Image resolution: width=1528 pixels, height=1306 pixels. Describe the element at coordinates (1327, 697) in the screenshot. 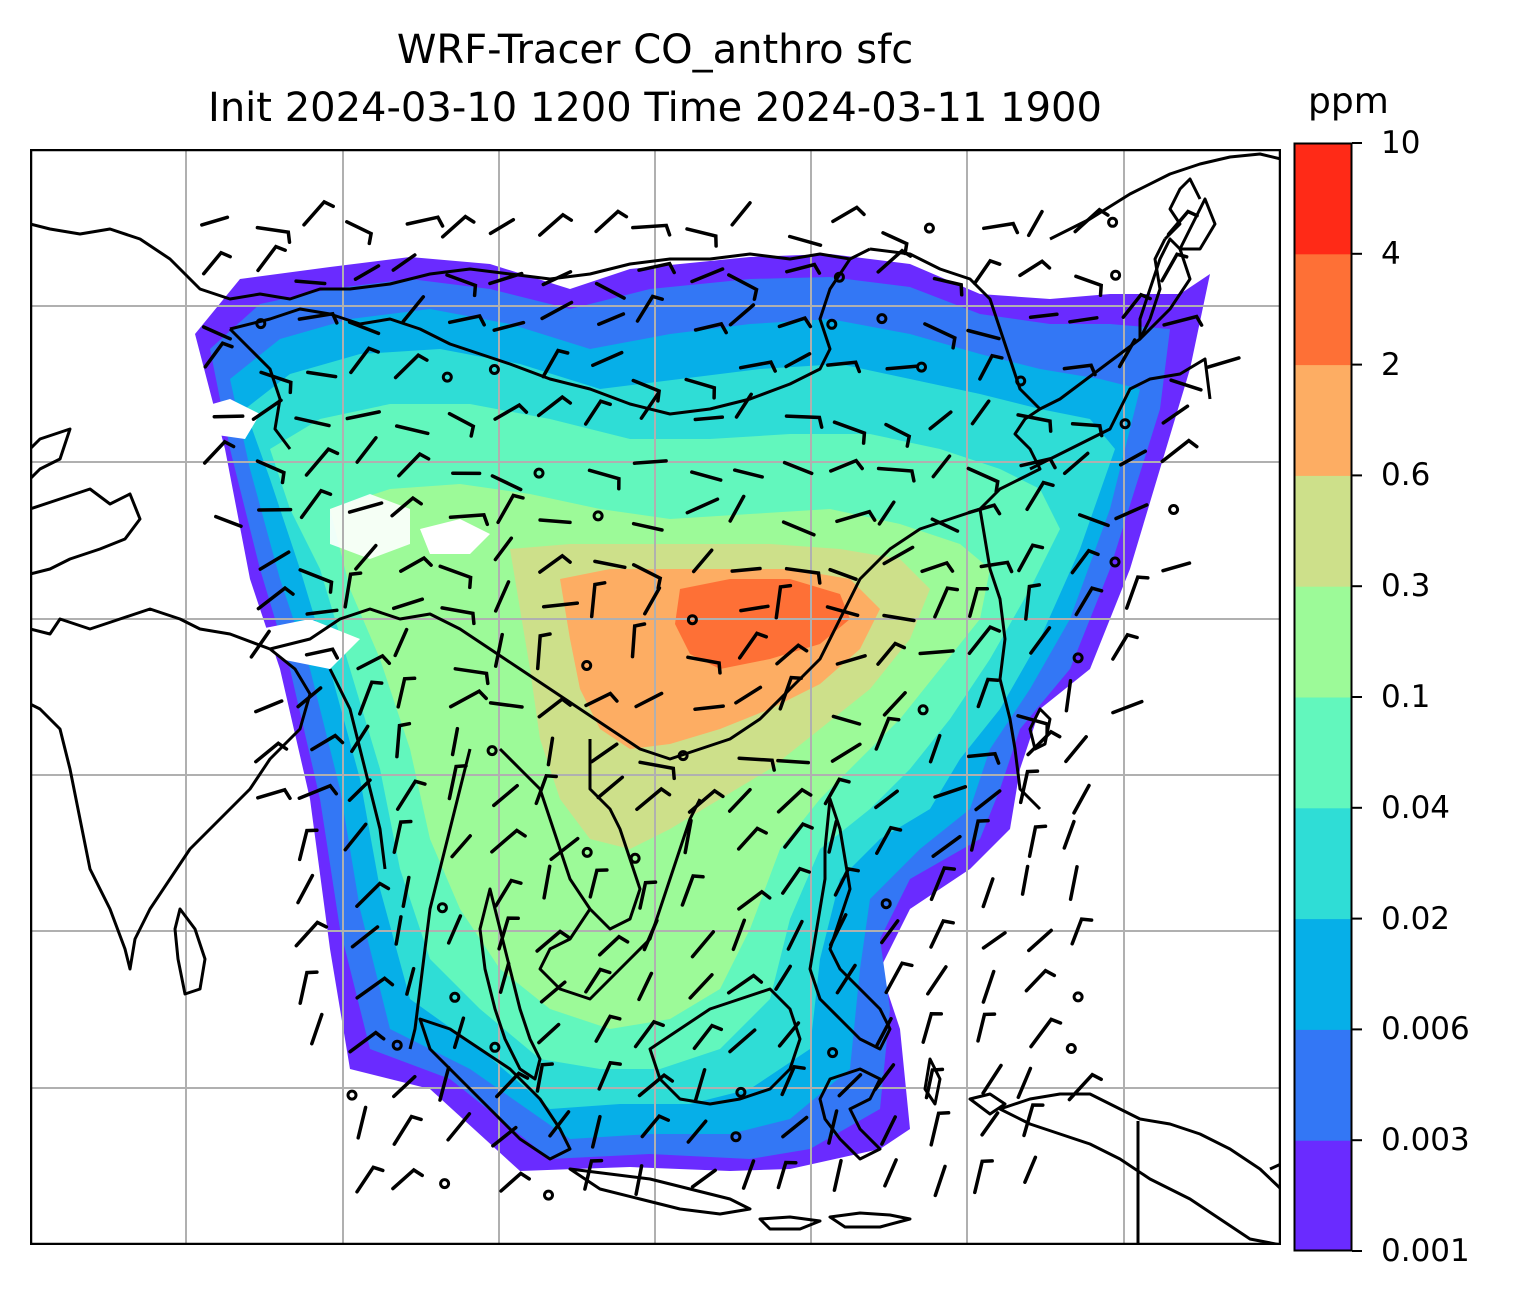

I see `colorbar-svg` at that location.